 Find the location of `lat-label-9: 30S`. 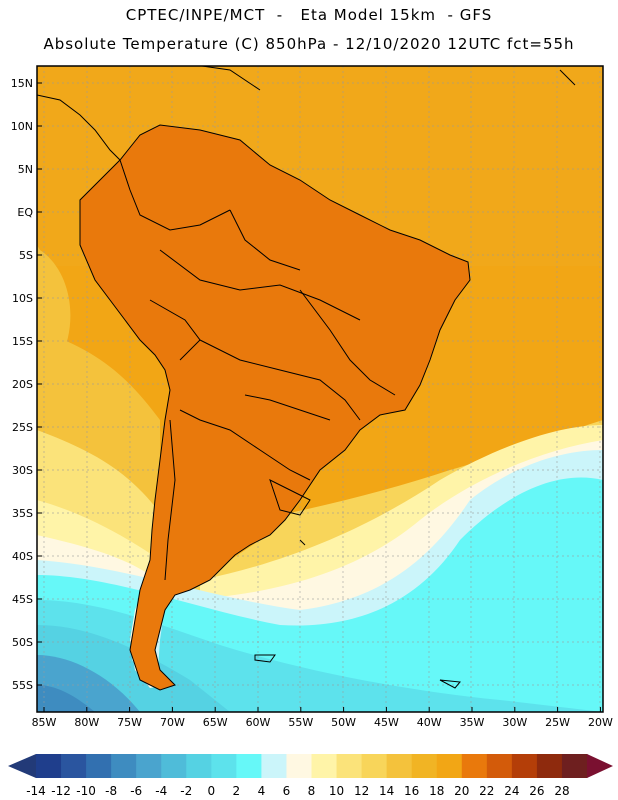

lat-label-9: 30S is located at coordinates (22, 470).